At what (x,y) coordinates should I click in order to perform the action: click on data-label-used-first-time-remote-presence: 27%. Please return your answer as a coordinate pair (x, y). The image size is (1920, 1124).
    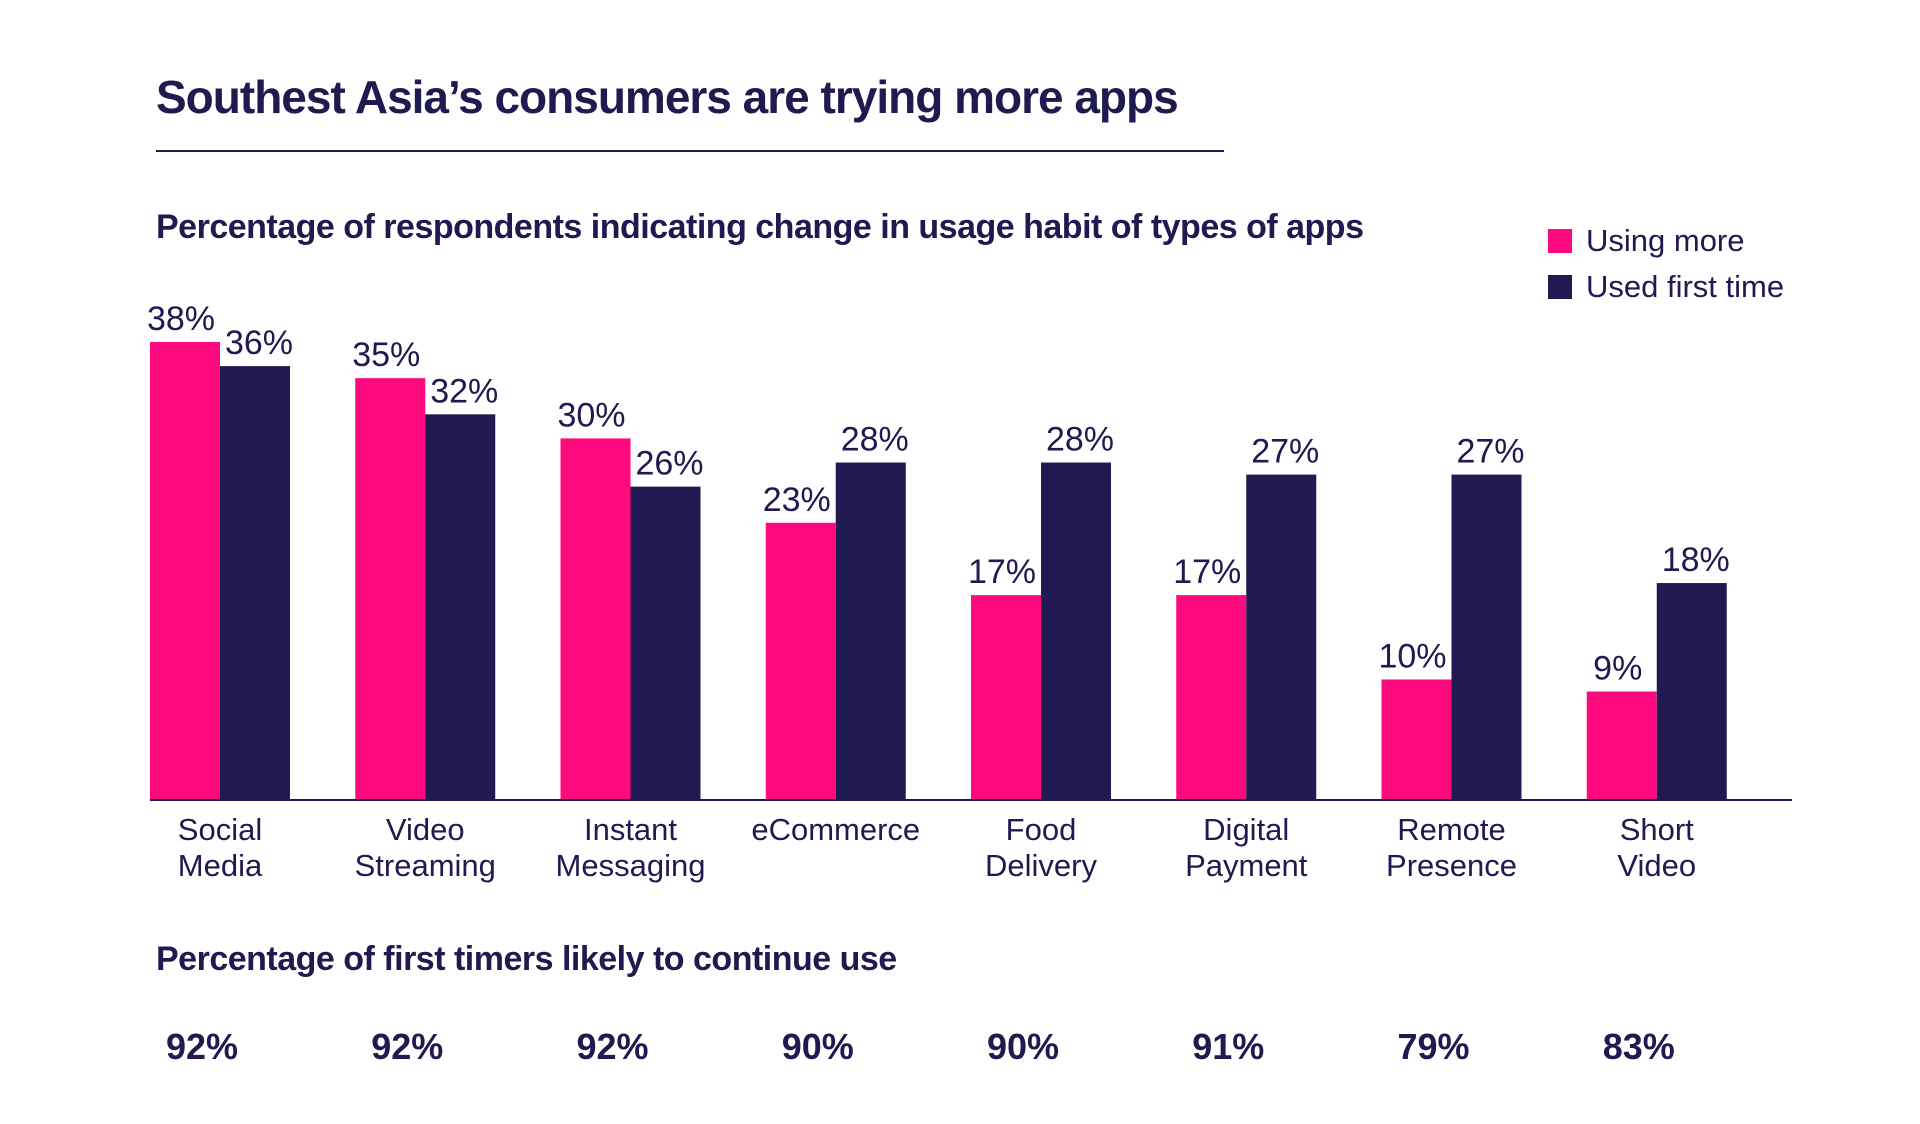
    Looking at the image, I should click on (1490, 452).